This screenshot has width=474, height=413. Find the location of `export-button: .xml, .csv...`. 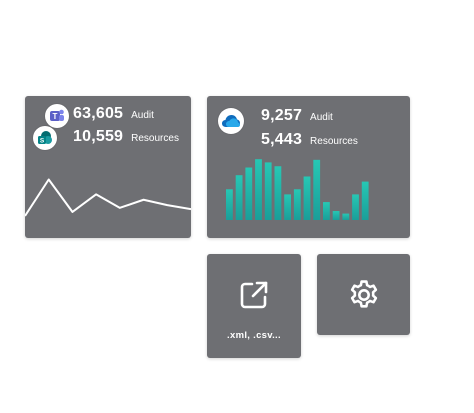

export-button: .xml, .csv... is located at coordinates (254, 306).